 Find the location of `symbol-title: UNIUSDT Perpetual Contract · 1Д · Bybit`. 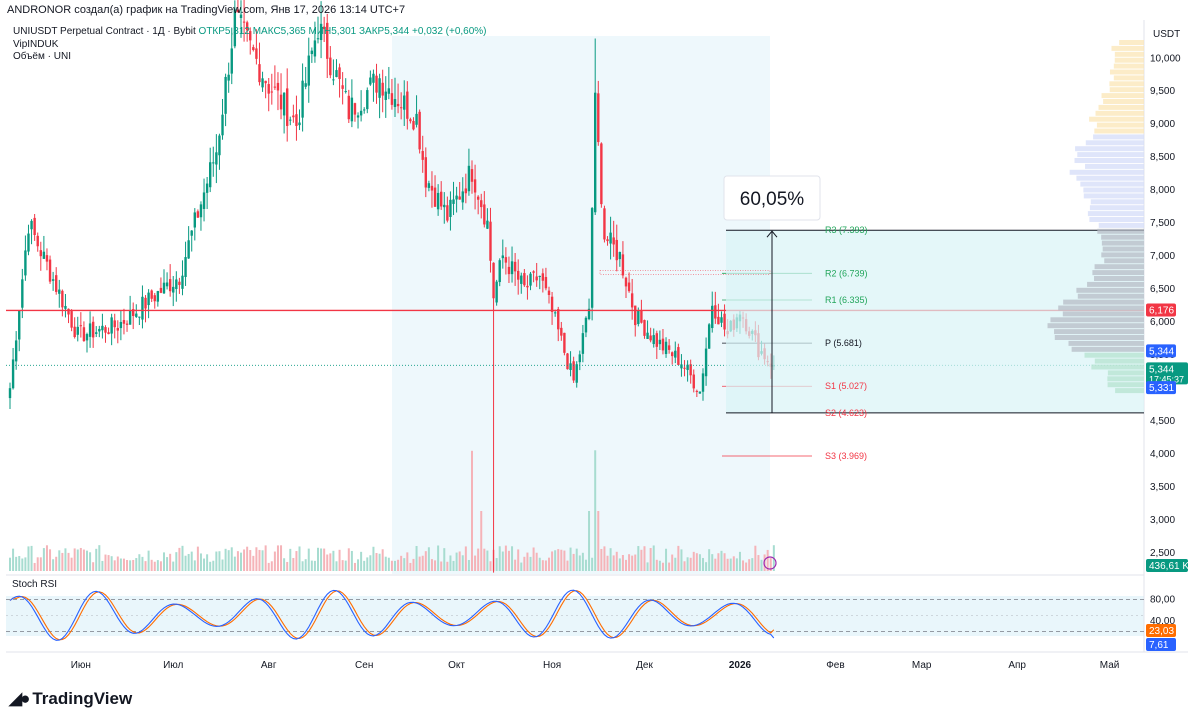

symbol-title: UNIUSDT Perpetual Contract · 1Д · Bybit is located at coordinates (104, 31).